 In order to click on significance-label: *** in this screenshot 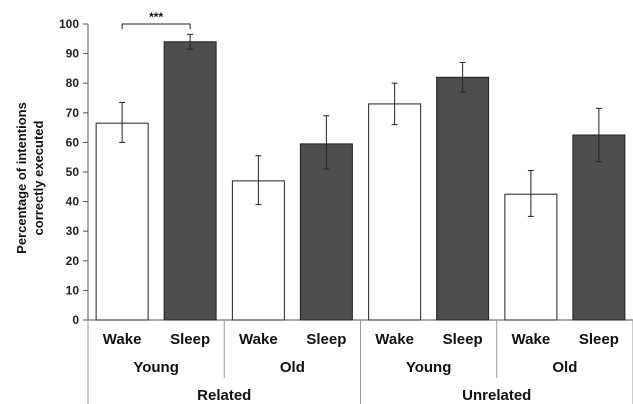, I will do `click(156, 17)`.